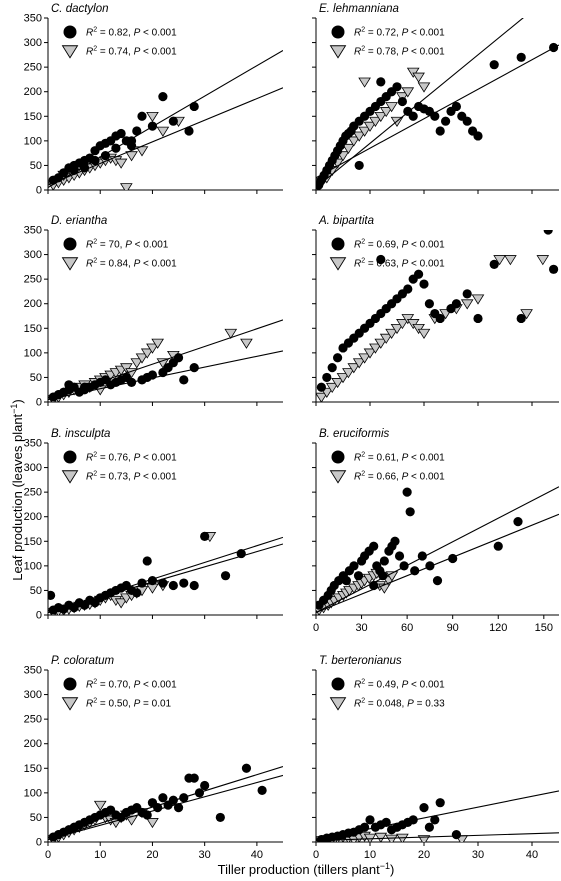 Image resolution: width=561 pixels, height=881 pixels. What do you see at coordinates (80, 9) in the screenshot?
I see `panel-title: C. dactylon` at bounding box center [80, 9].